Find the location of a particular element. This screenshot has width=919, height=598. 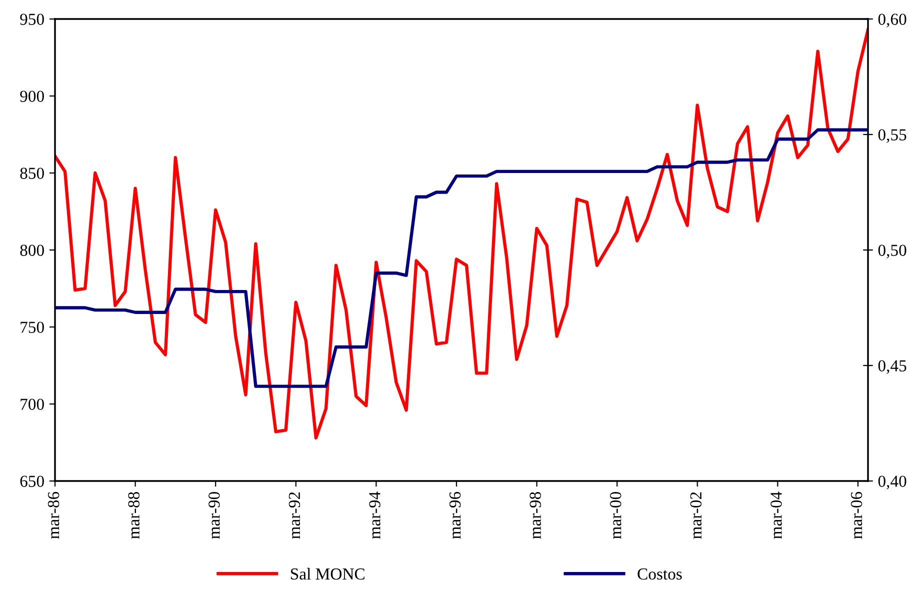

x-tick-label: mar-06 is located at coordinates (856, 515).